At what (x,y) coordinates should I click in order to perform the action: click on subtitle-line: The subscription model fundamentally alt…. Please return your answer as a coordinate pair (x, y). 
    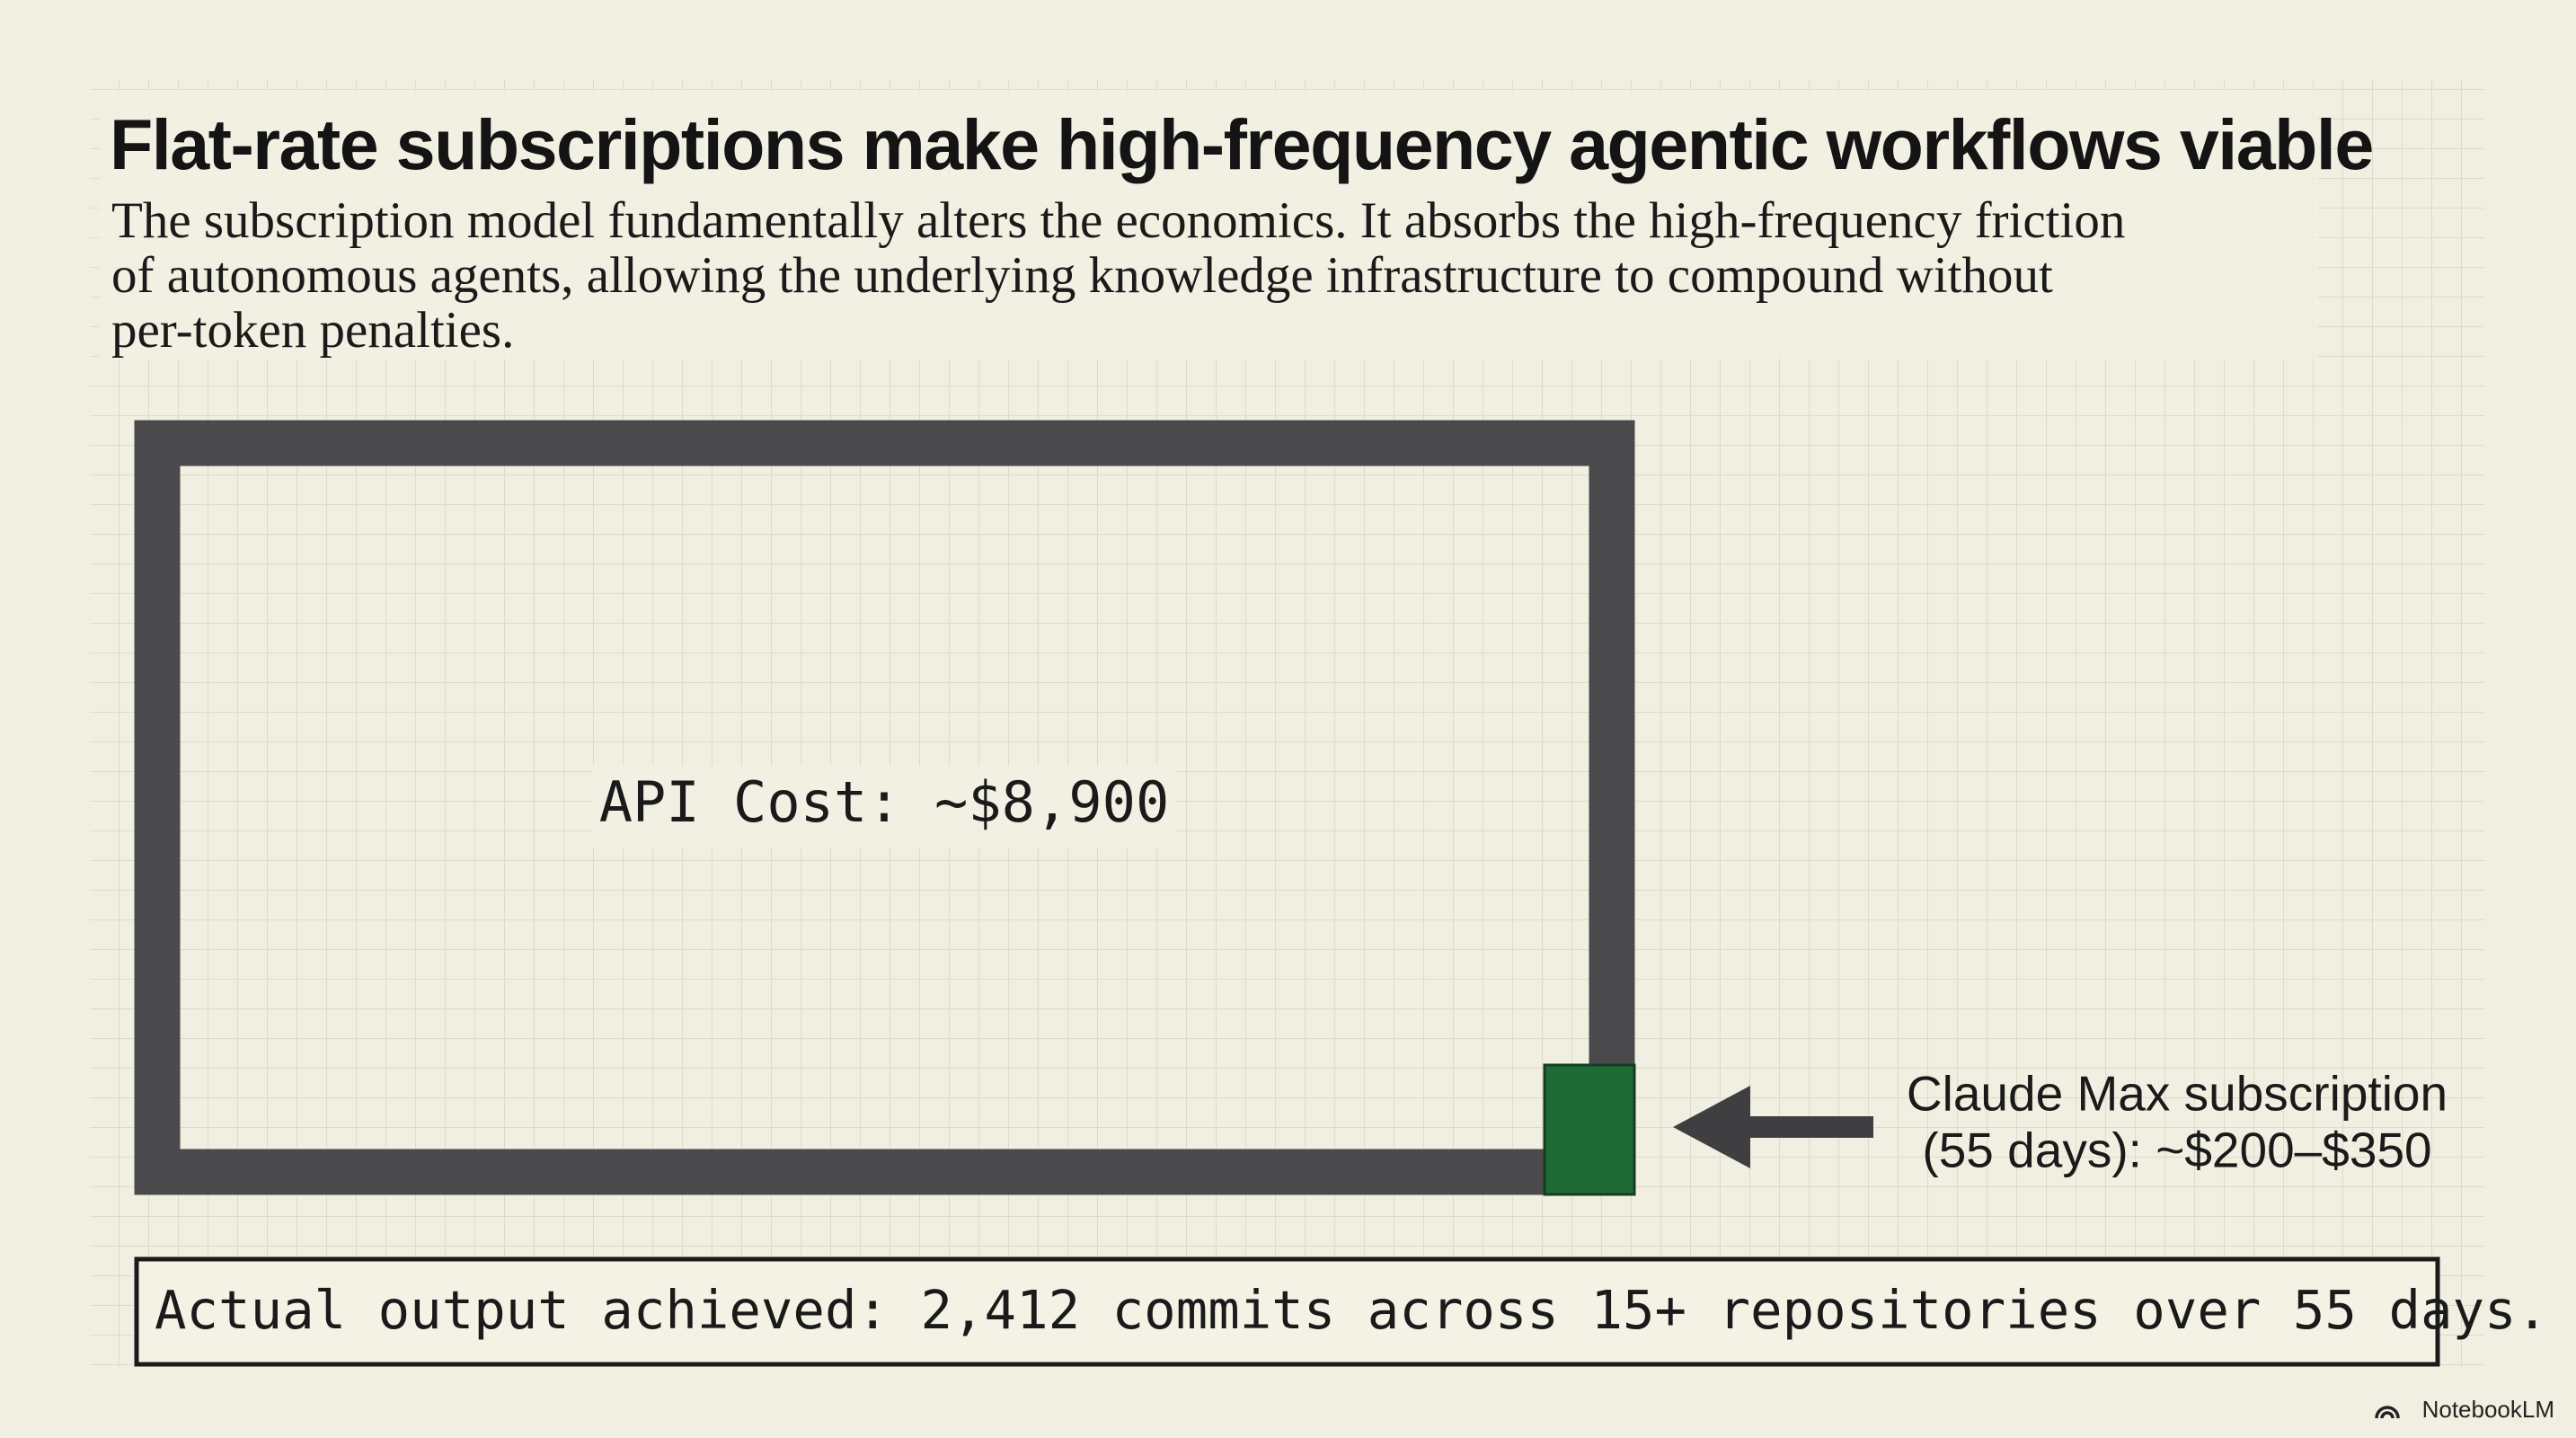
    Looking at the image, I should click on (1118, 220).